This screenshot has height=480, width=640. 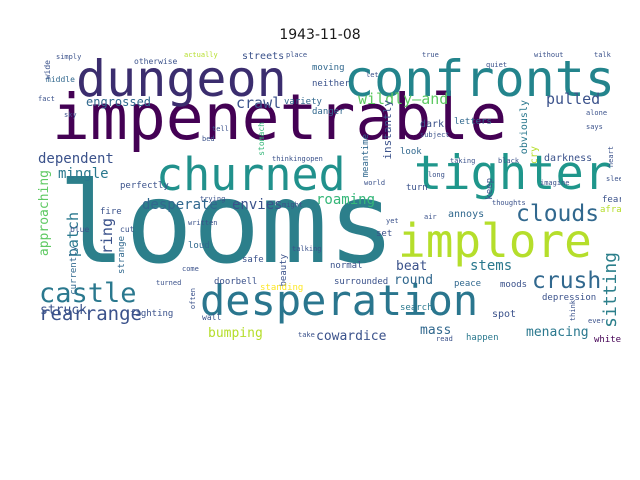 I want to click on word-yet: yet, so click(x=392, y=221).